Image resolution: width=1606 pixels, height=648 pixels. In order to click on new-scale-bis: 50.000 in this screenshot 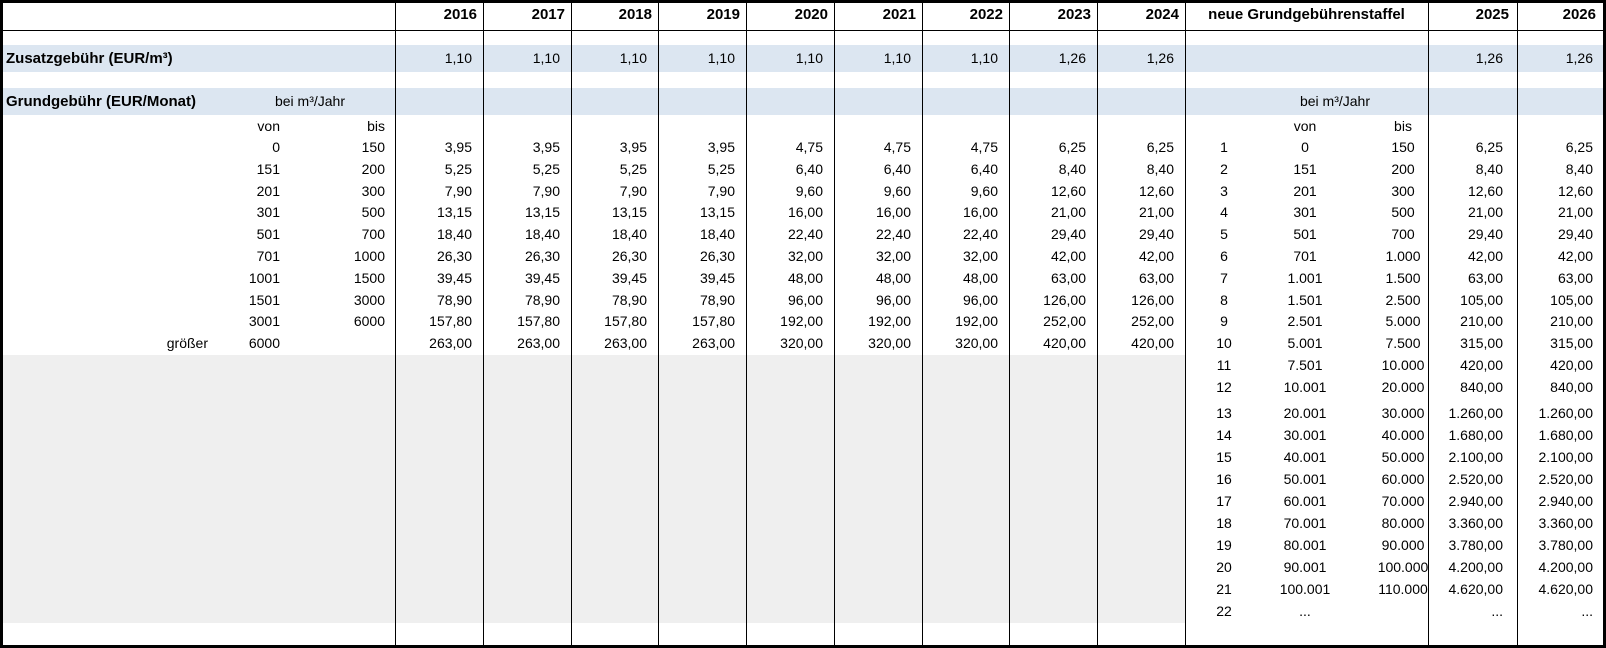, I will do `click(1403, 457)`.